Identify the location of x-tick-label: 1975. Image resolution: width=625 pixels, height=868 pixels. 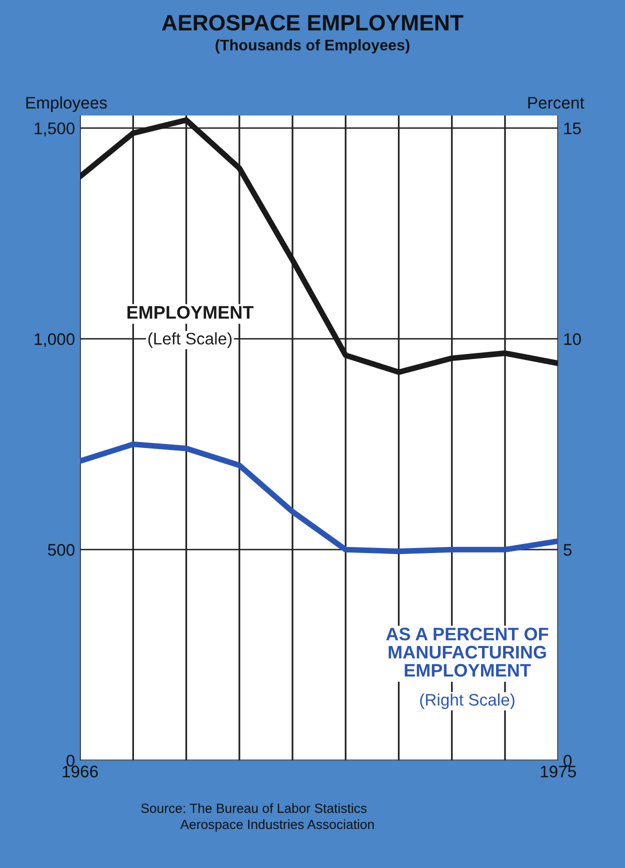
(558, 772).